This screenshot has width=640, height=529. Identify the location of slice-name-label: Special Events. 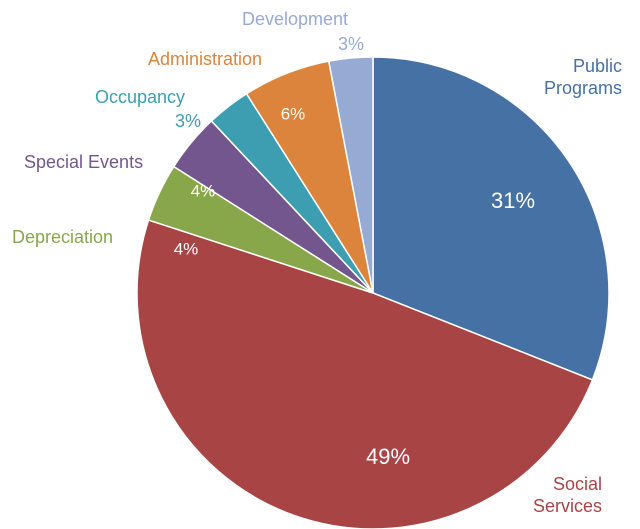
(84, 162).